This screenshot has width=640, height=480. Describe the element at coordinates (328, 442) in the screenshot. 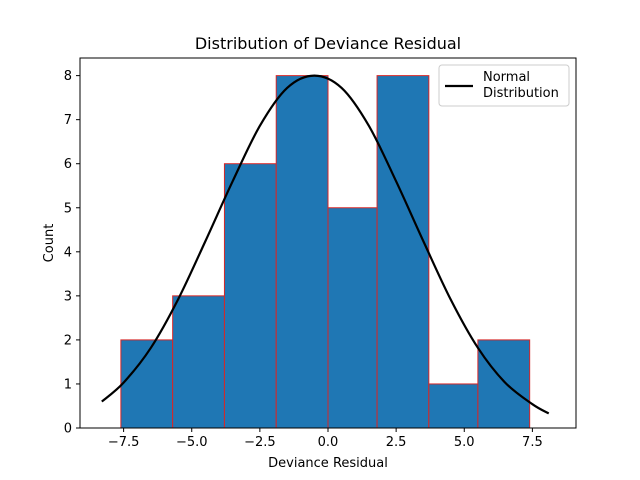

I see `x-tick-label: 0.0` at that location.